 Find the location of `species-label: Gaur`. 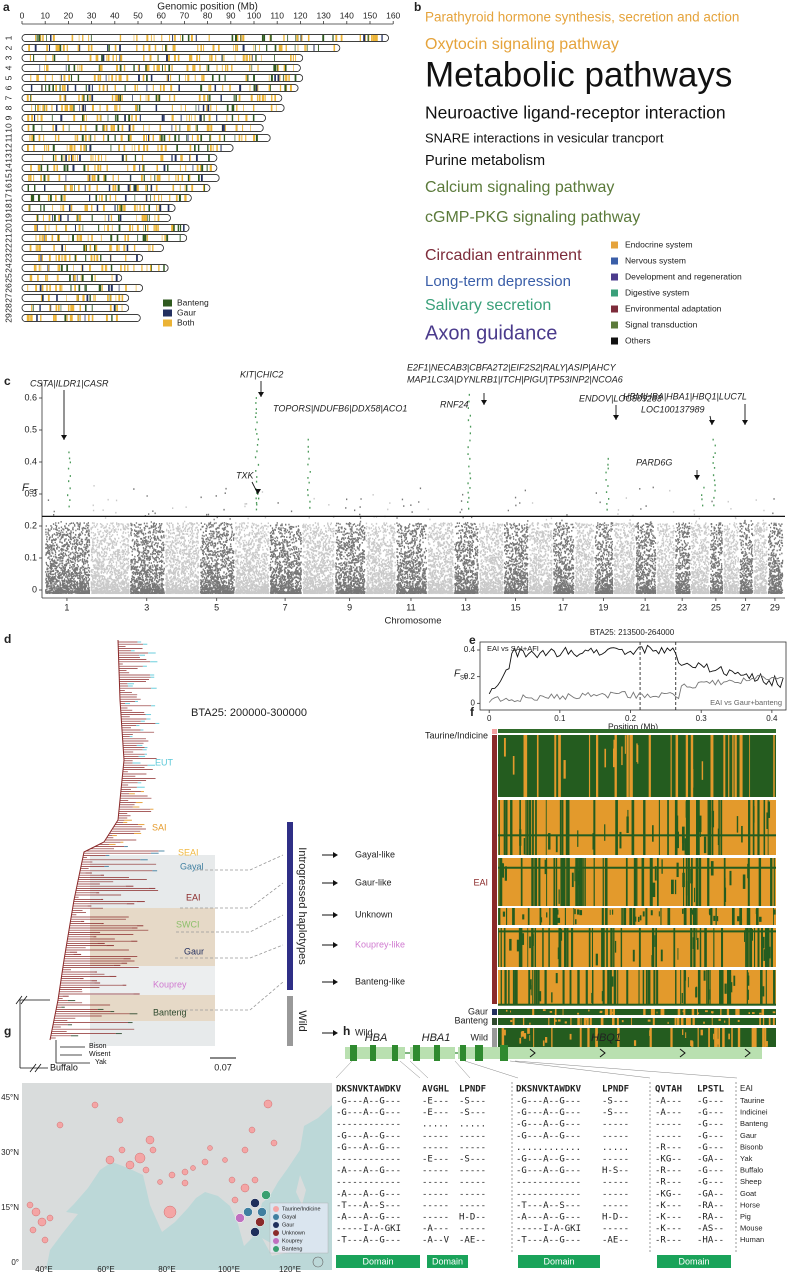

species-label: Gaur is located at coordinates (748, 1135).